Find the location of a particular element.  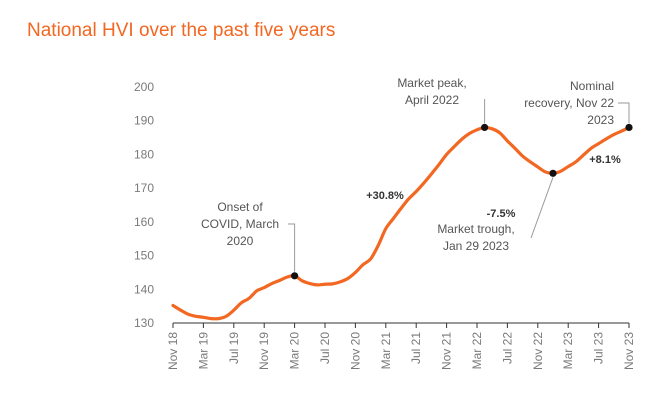

y-tick-label: 140 is located at coordinates (144, 289).